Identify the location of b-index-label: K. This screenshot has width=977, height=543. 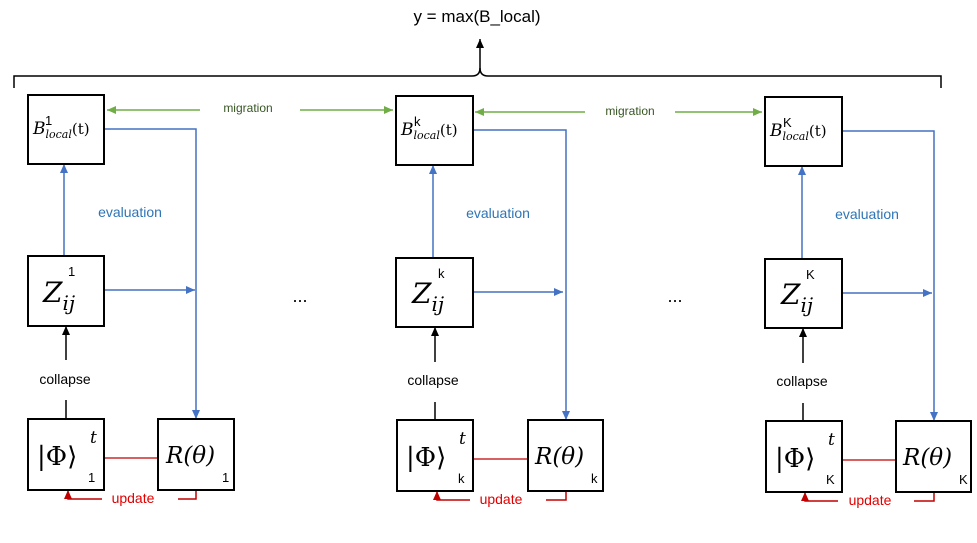
(787, 122).